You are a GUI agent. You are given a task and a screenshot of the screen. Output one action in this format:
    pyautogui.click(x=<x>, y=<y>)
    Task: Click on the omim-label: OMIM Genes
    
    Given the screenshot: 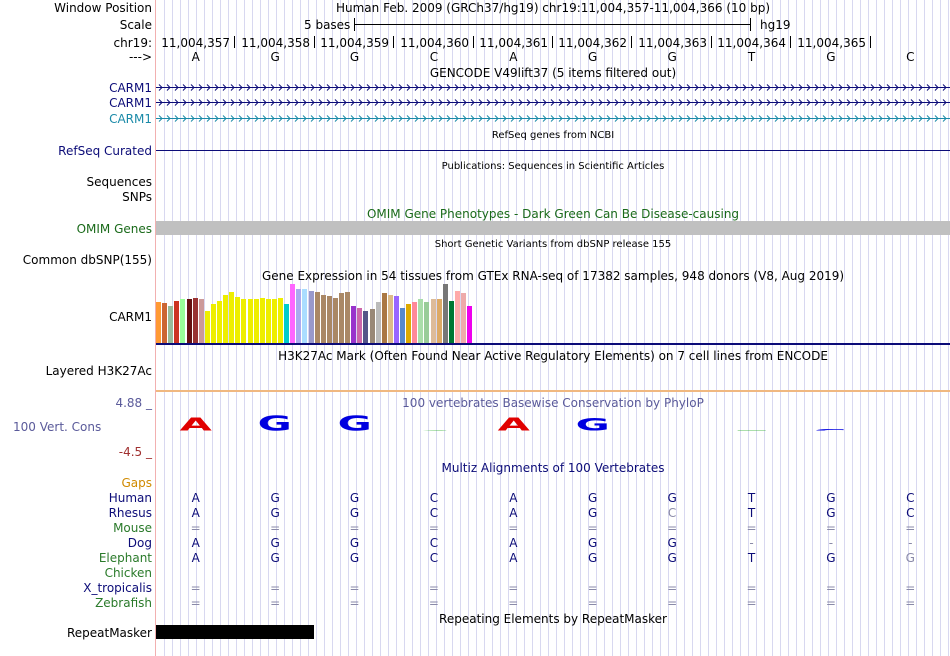 What is the action you would take?
    pyautogui.click(x=114, y=229)
    